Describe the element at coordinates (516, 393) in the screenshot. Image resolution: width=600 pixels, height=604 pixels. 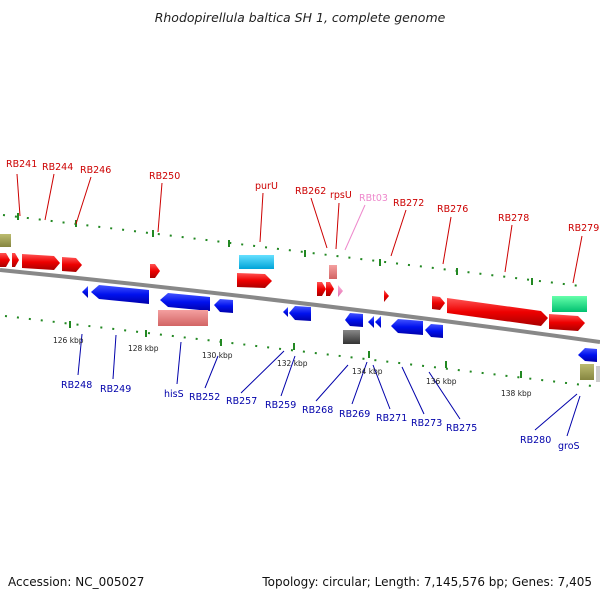
I see `scale-138kbp: 138 kbp` at that location.